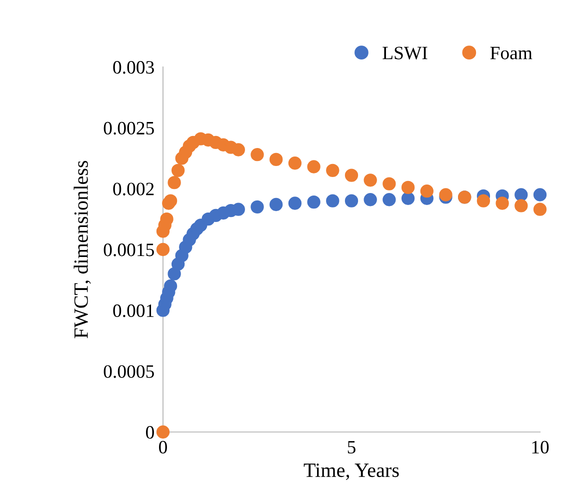 The width and height of the screenshot is (562, 484). I want to click on y-tick-label: 0.002, so click(133, 189).